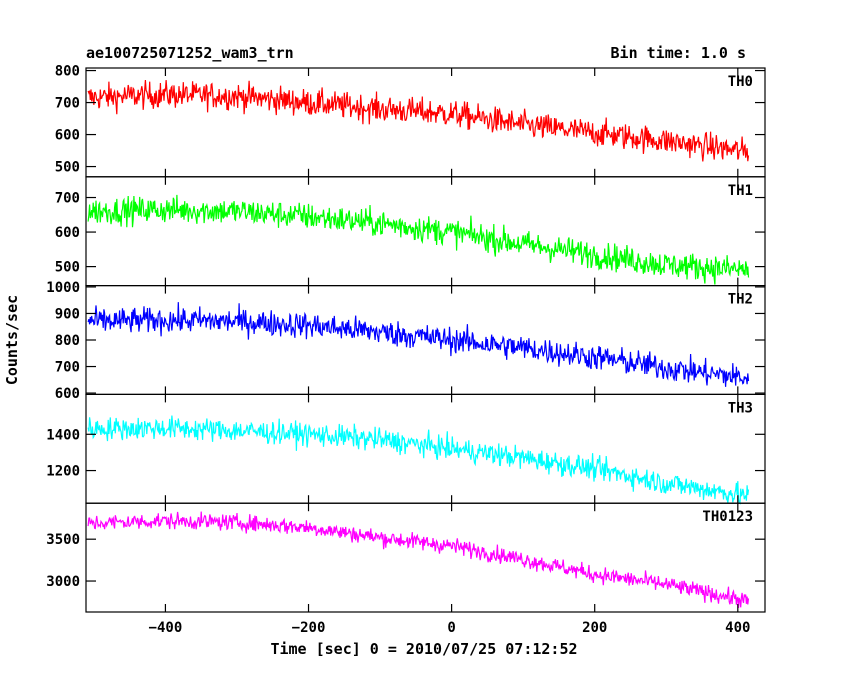 This screenshot has height=680, width=850. What do you see at coordinates (418, 559) in the screenshot?
I see `series-line-th0123` at bounding box center [418, 559].